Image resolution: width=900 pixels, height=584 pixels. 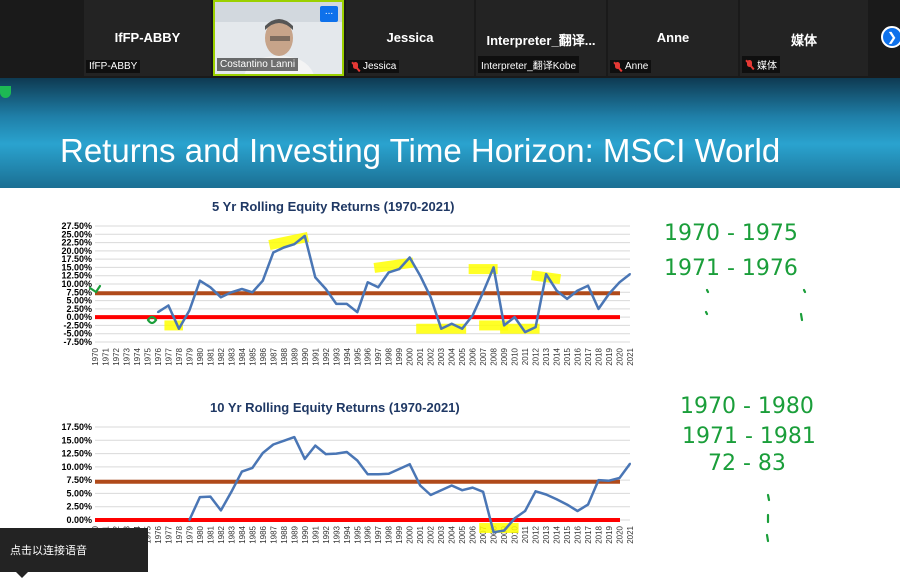 I want to click on y-tick-label: 22.50%, so click(x=76, y=243).